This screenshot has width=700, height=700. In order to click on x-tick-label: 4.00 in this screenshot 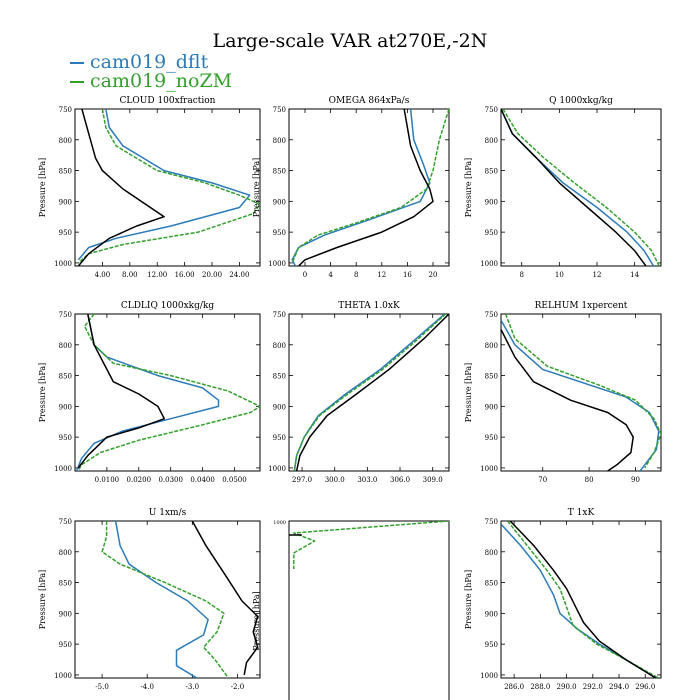, I will do `click(103, 275)`.